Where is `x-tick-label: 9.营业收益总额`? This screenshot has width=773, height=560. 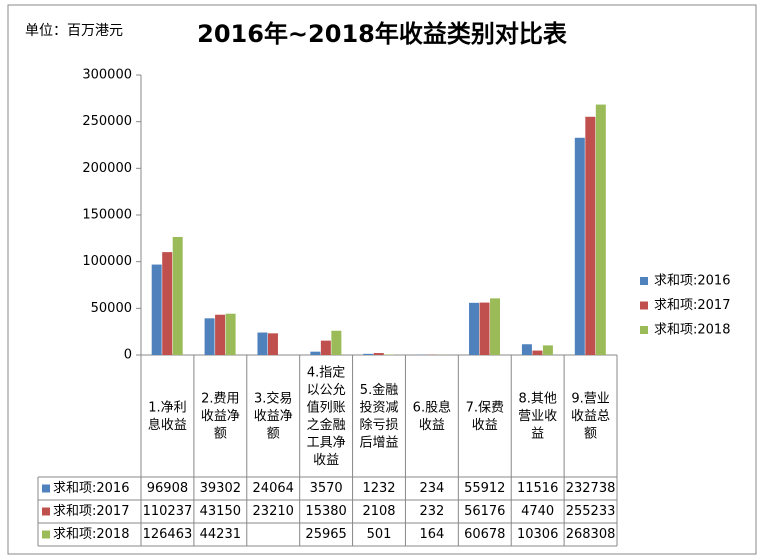
x-tick-label: 9.营业收益总额 is located at coordinates (590, 416).